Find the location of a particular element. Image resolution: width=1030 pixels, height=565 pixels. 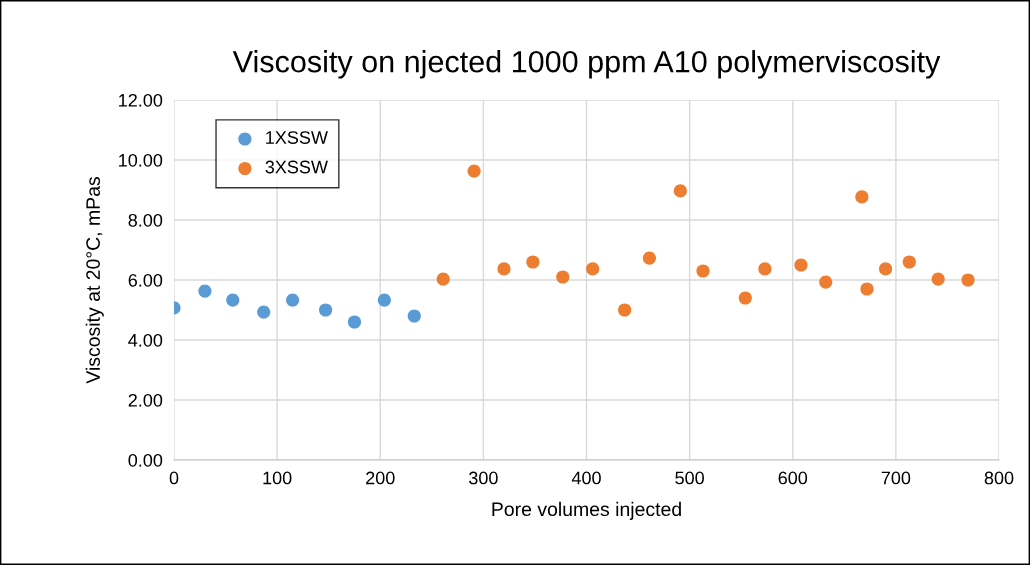

y-tick-label: 12.00 is located at coordinates (141, 100).